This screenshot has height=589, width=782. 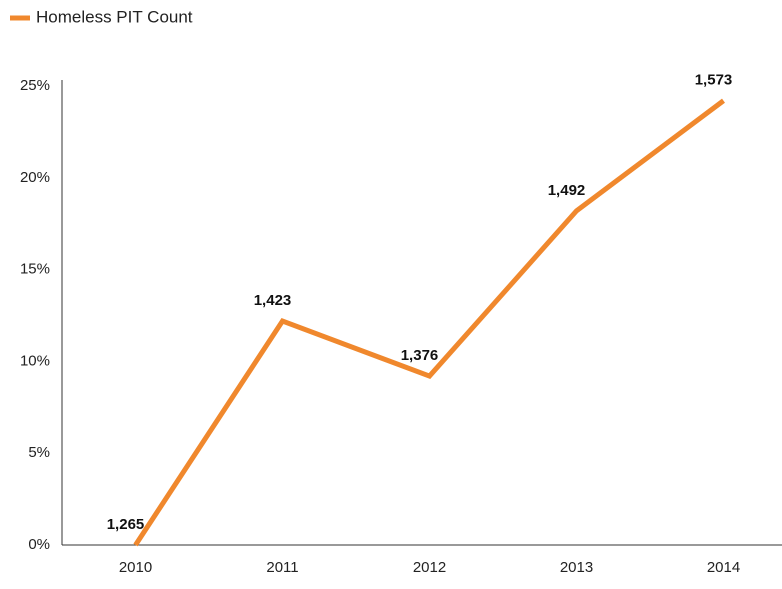 What do you see at coordinates (567, 190) in the screenshot?
I see `data-label: 1,492` at bounding box center [567, 190].